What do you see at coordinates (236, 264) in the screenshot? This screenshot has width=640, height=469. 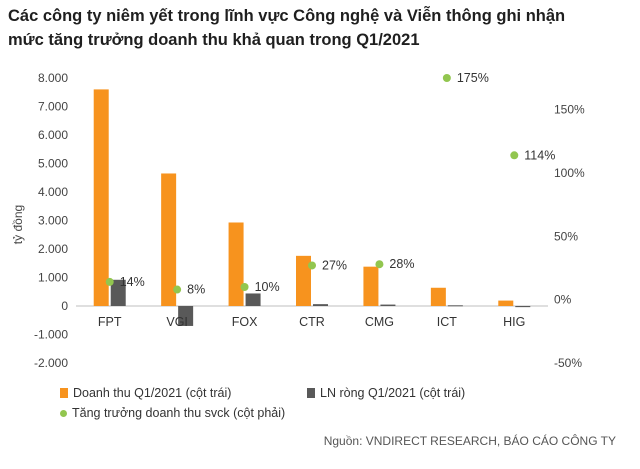 I see `bar-revenue-fox` at bounding box center [236, 264].